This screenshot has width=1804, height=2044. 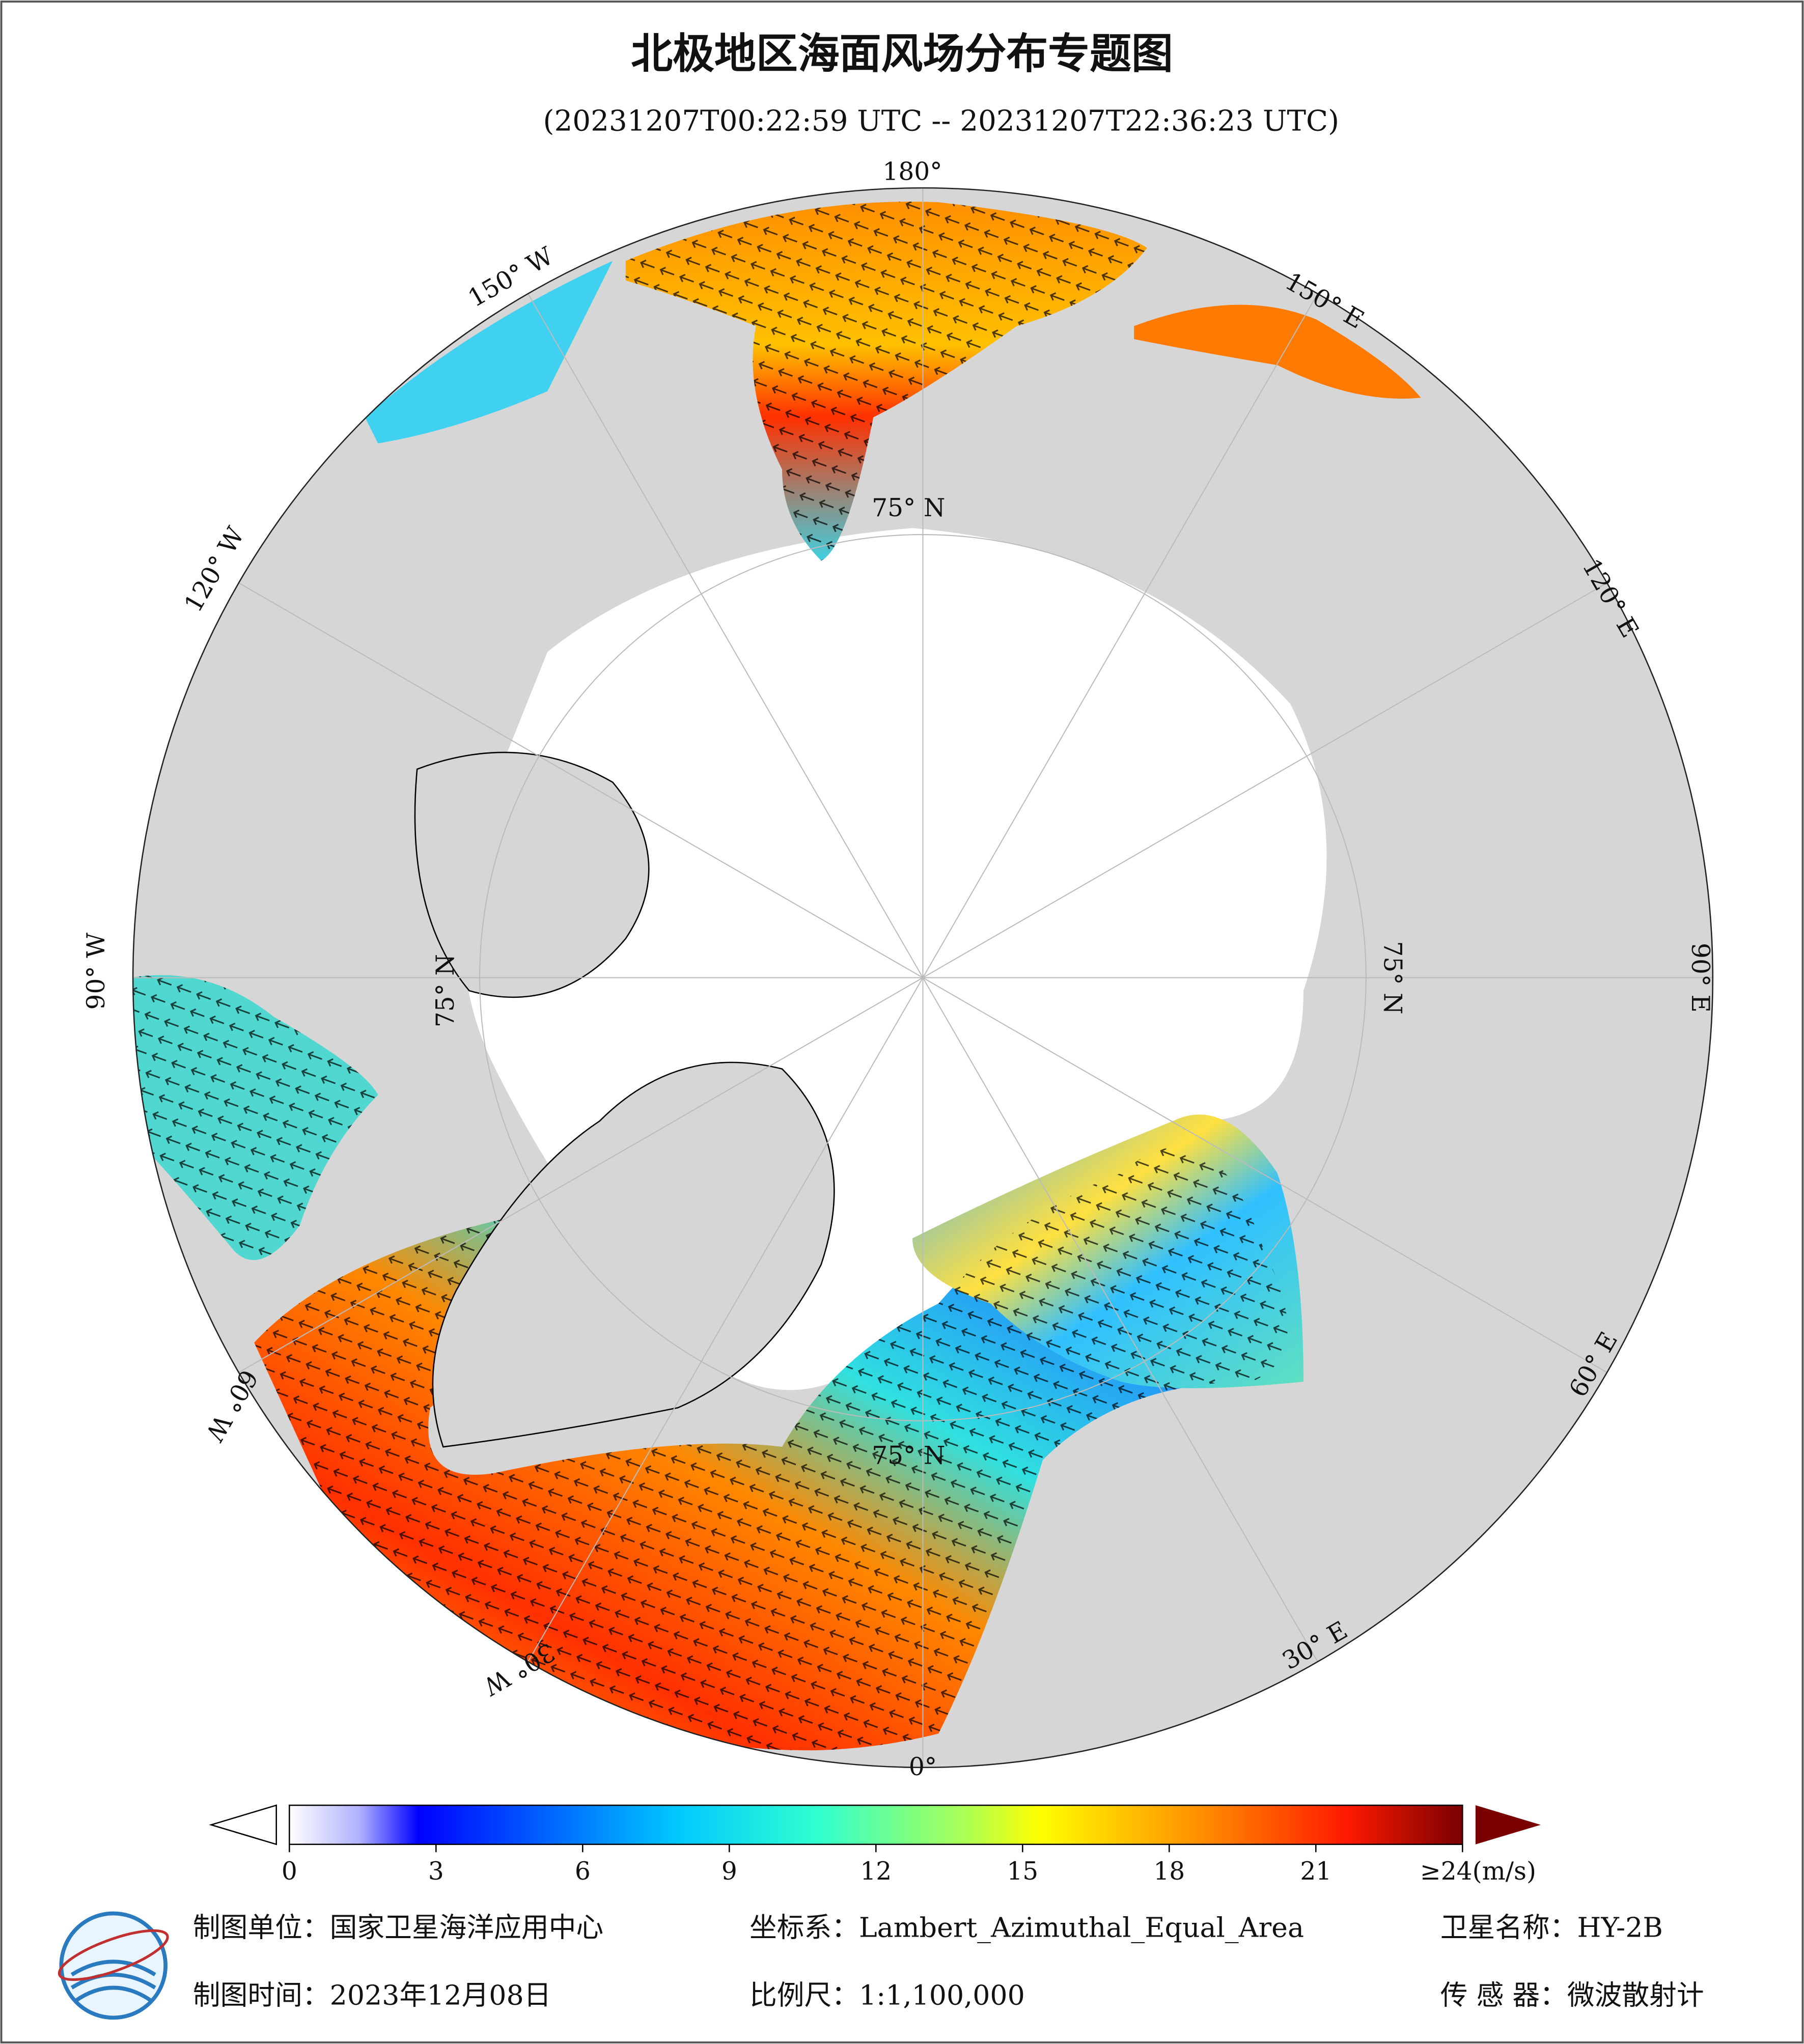 What do you see at coordinates (243, 1824) in the screenshot?
I see `colorbar-under` at bounding box center [243, 1824].